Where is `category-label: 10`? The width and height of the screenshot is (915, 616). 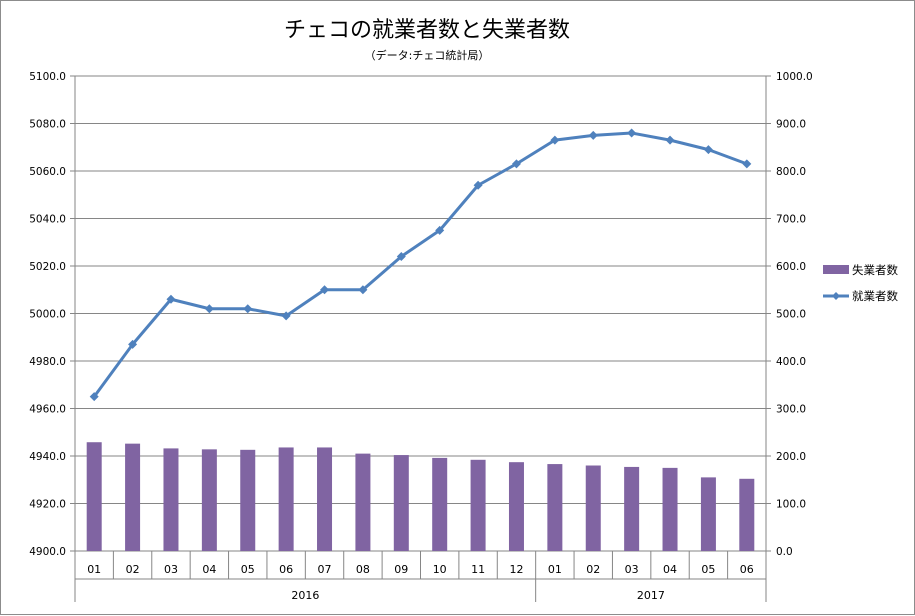 category-label: 10 is located at coordinates (440, 569).